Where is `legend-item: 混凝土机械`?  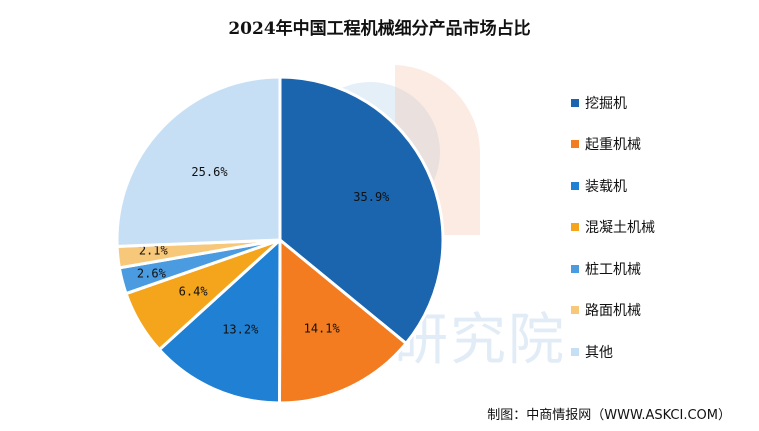
legend-item: 混凝土机械 is located at coordinates (613, 228).